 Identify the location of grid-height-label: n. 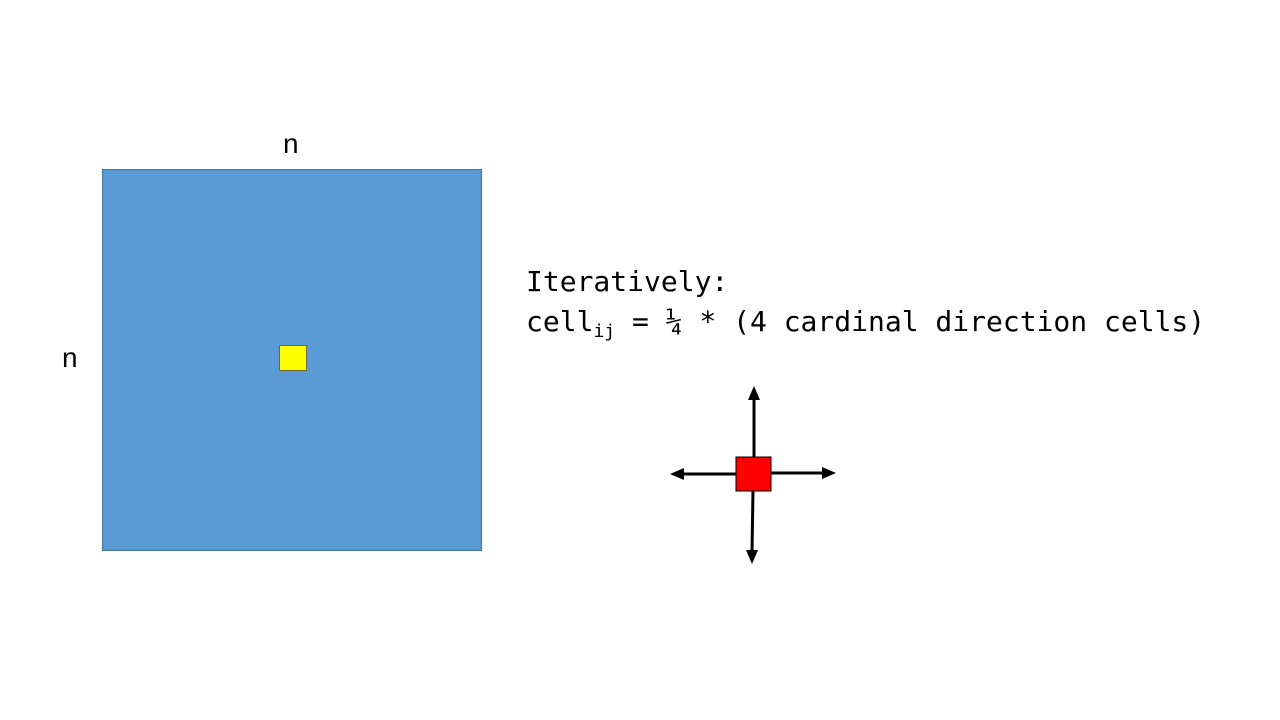
(70, 357).